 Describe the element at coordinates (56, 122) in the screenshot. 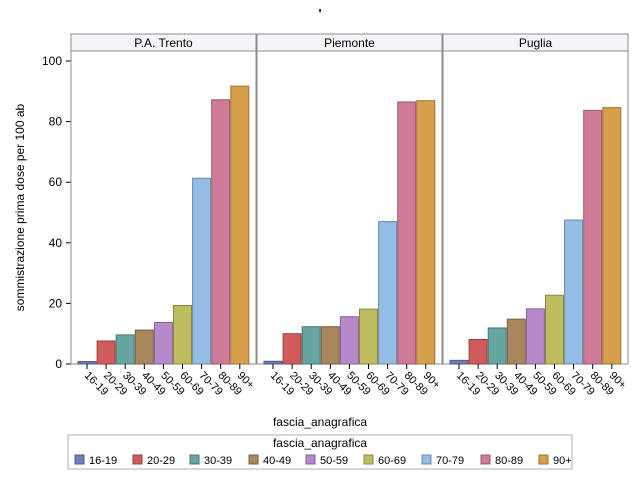

I see `y-tick-label: 80` at that location.